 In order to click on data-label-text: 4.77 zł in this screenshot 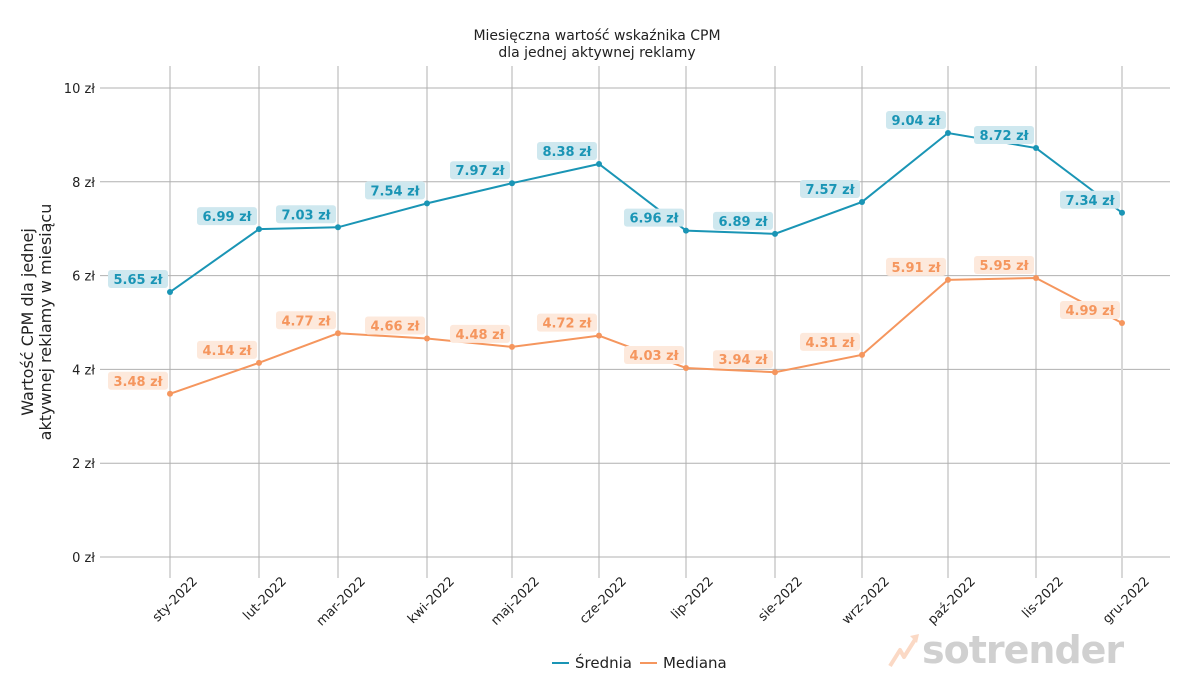, I will do `click(307, 321)`.